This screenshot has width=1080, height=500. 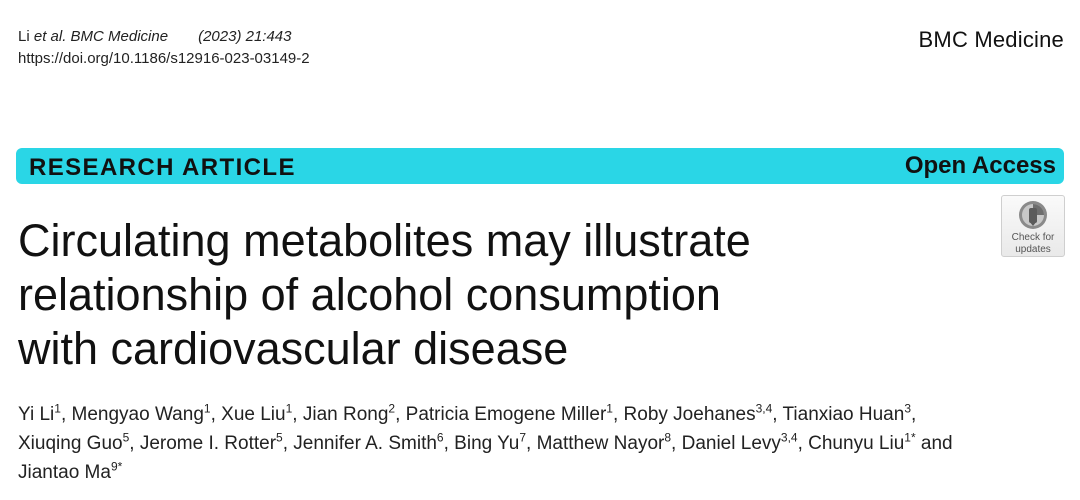 I want to click on author-line: Jiantao Ma9*, so click(x=541, y=472).